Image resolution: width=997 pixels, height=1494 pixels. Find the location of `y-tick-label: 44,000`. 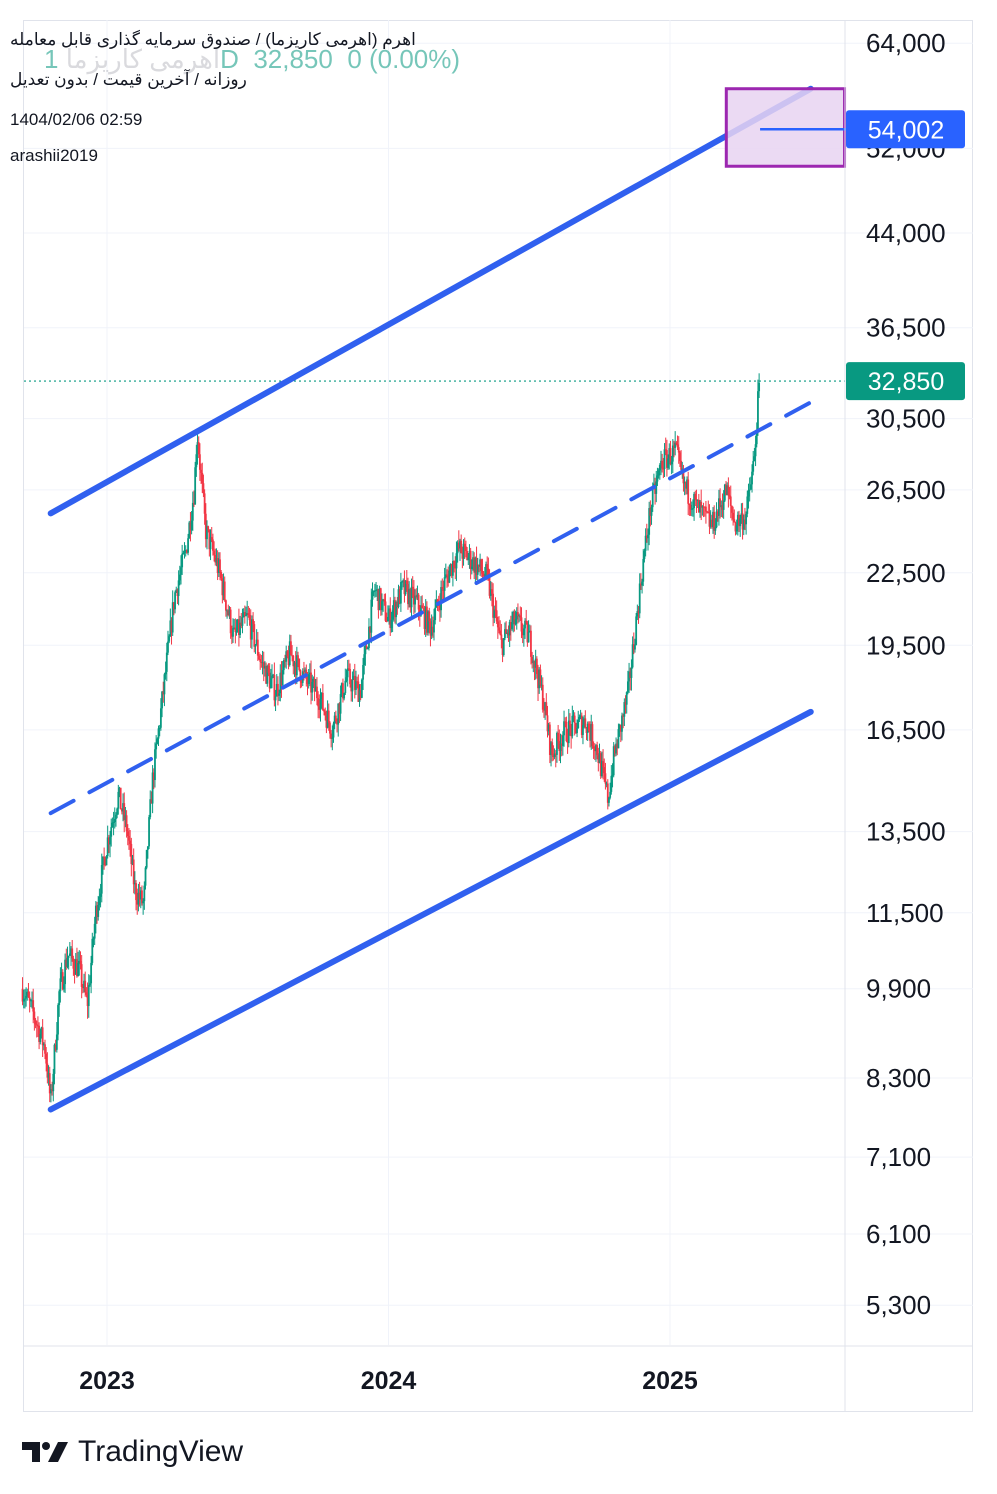

y-tick-label: 44,000 is located at coordinates (906, 233).